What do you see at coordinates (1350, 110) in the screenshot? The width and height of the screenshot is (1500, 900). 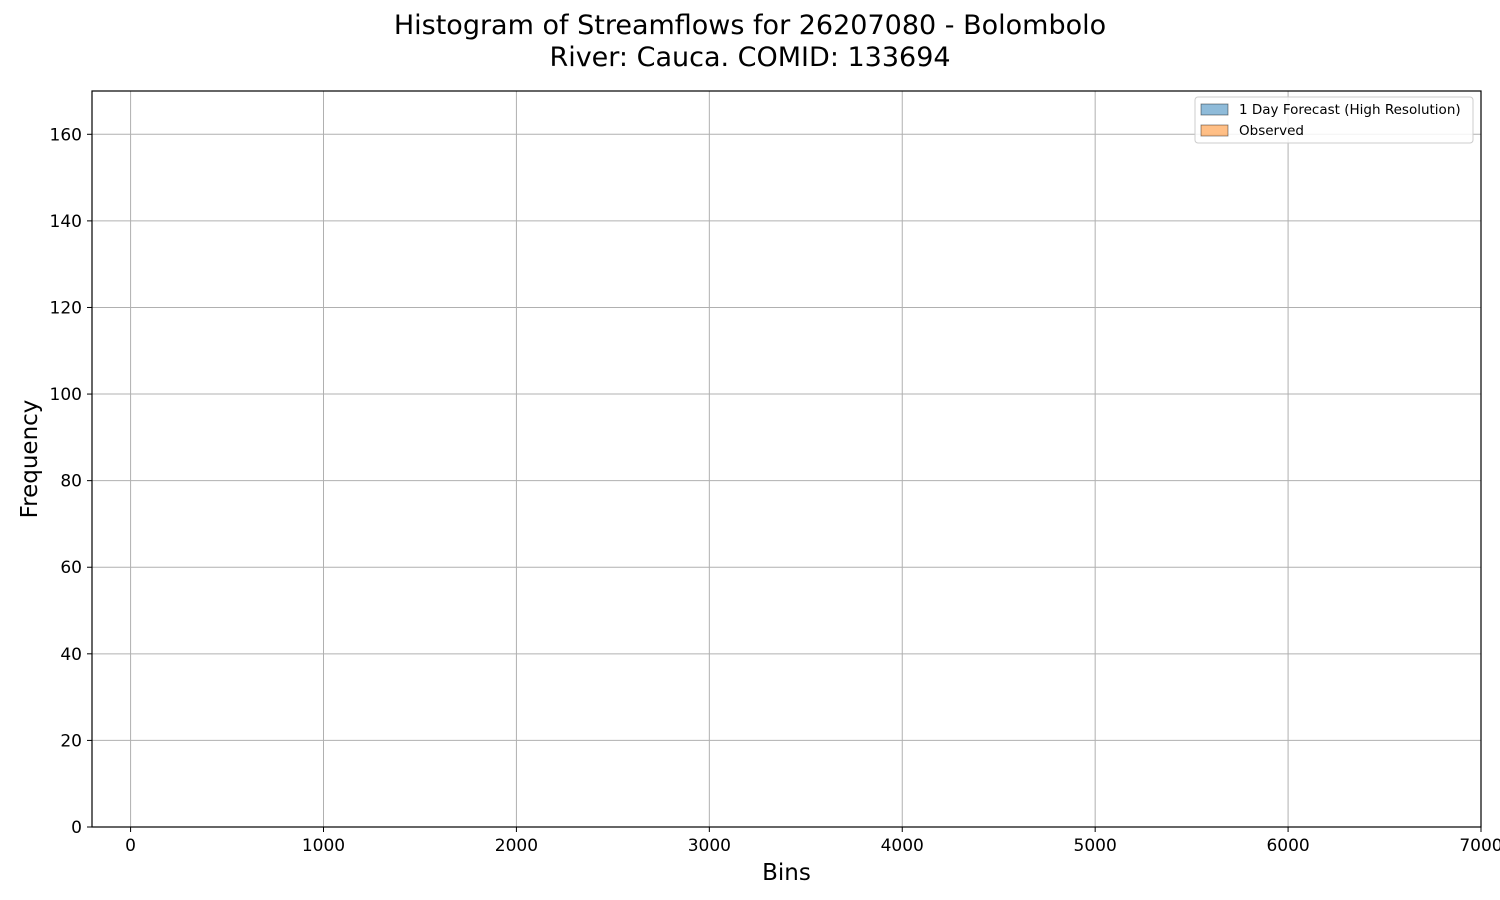 I see `legend-label-forecast: 1 Day Forecast (High Resolution)` at bounding box center [1350, 110].